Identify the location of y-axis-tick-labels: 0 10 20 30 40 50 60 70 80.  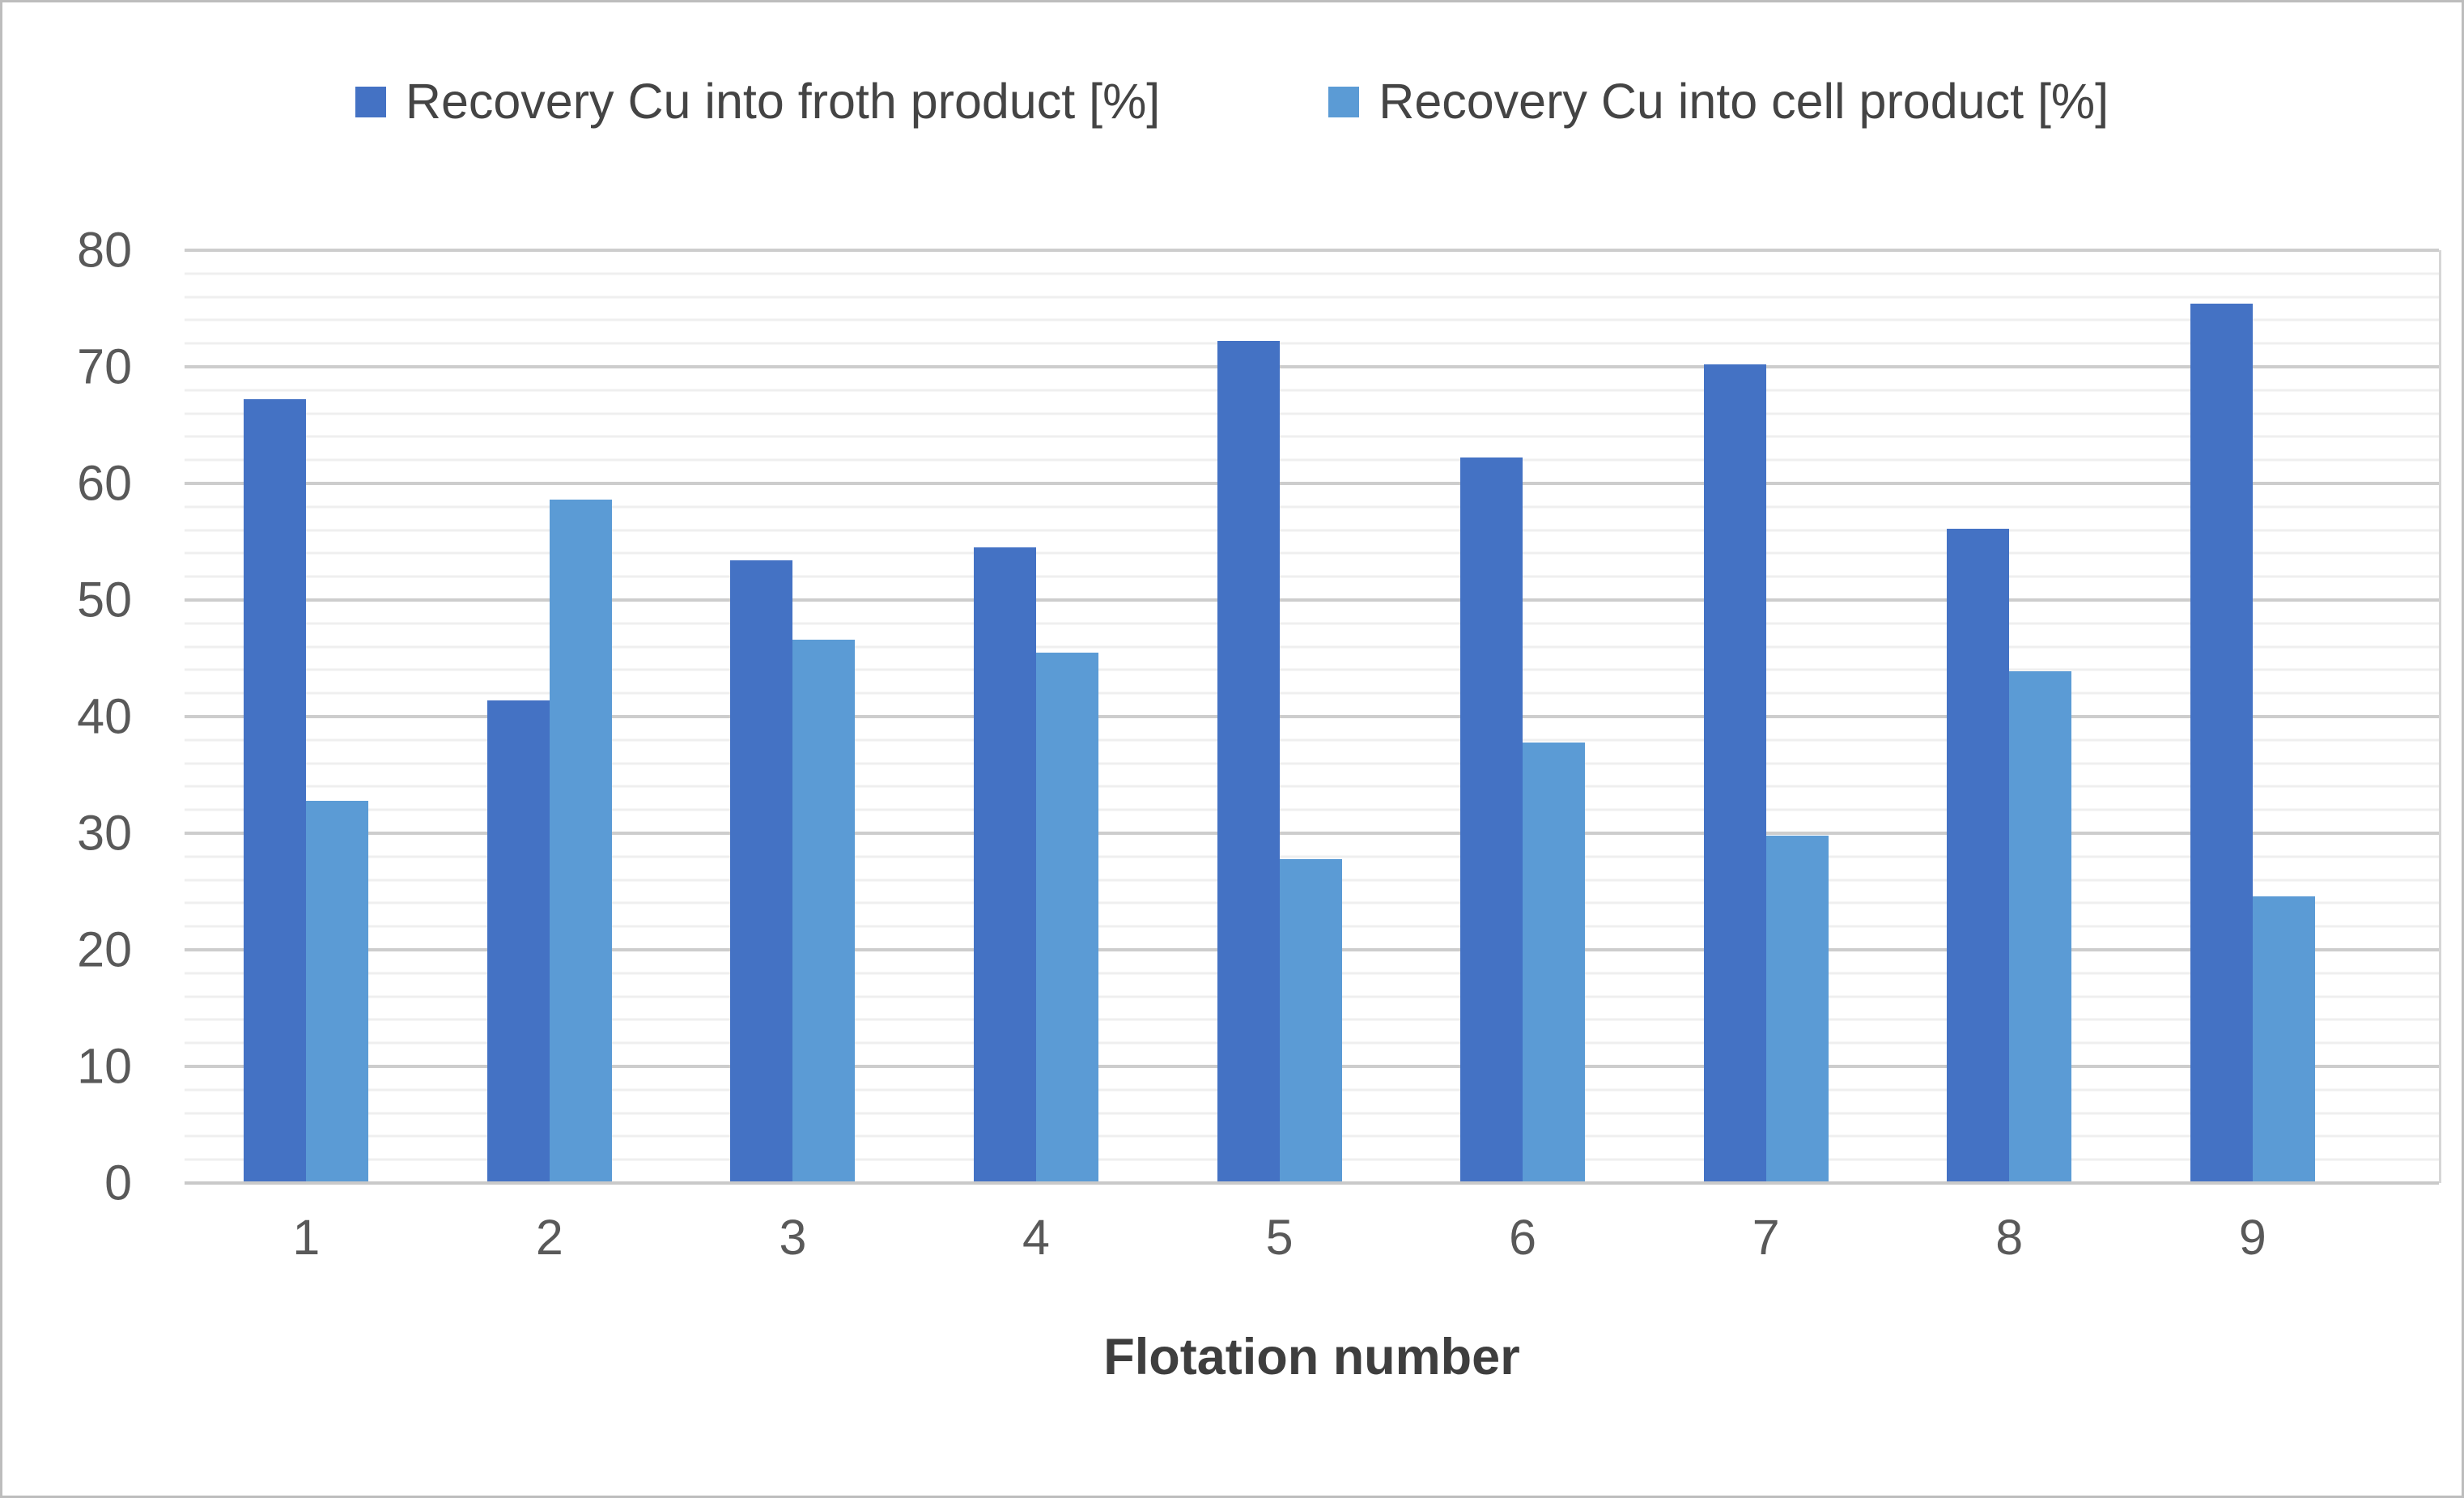
(67, 716).